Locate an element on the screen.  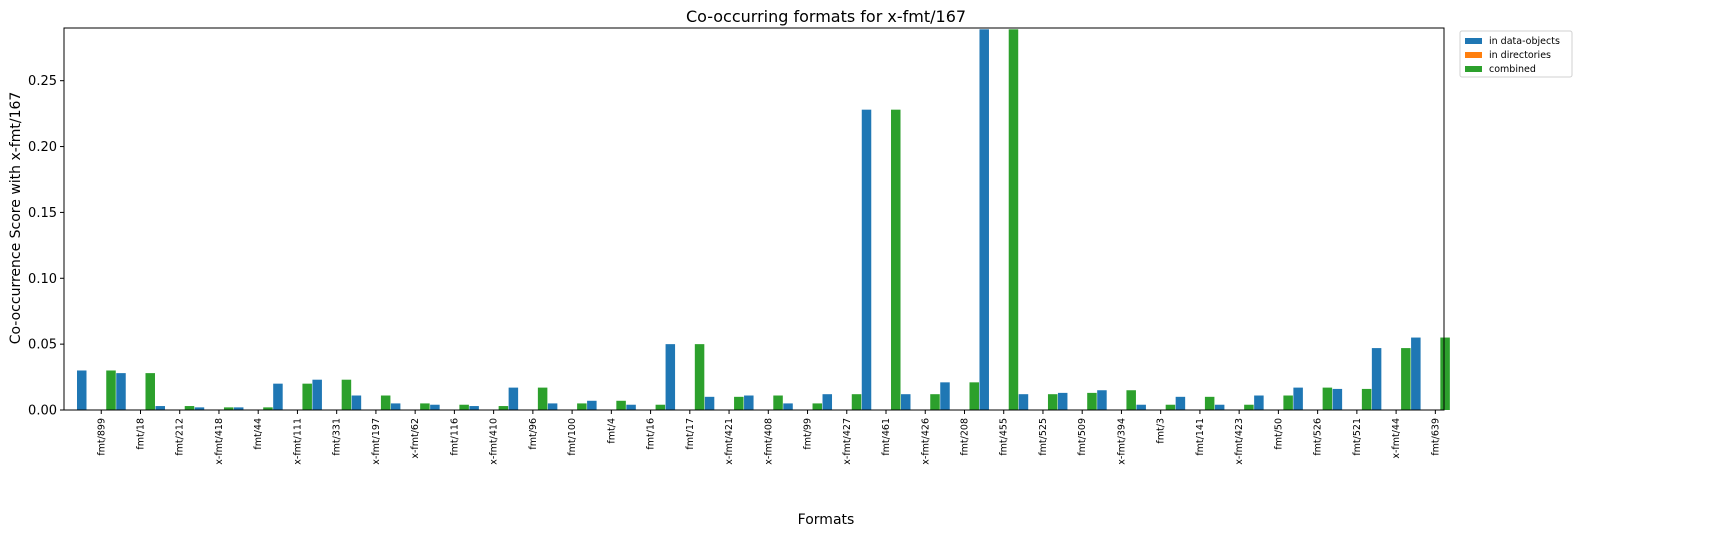
x-tick-label: fmt/509 is located at coordinates (1082, 437).